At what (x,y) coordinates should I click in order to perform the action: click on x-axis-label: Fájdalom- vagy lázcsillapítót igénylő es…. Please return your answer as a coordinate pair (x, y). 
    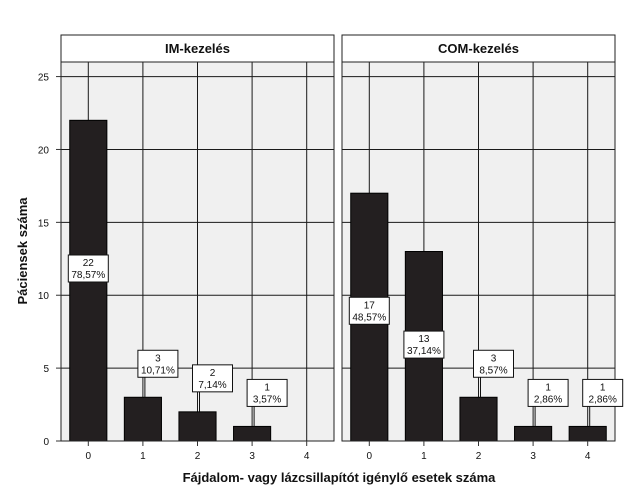
    Looking at the image, I should click on (340, 477).